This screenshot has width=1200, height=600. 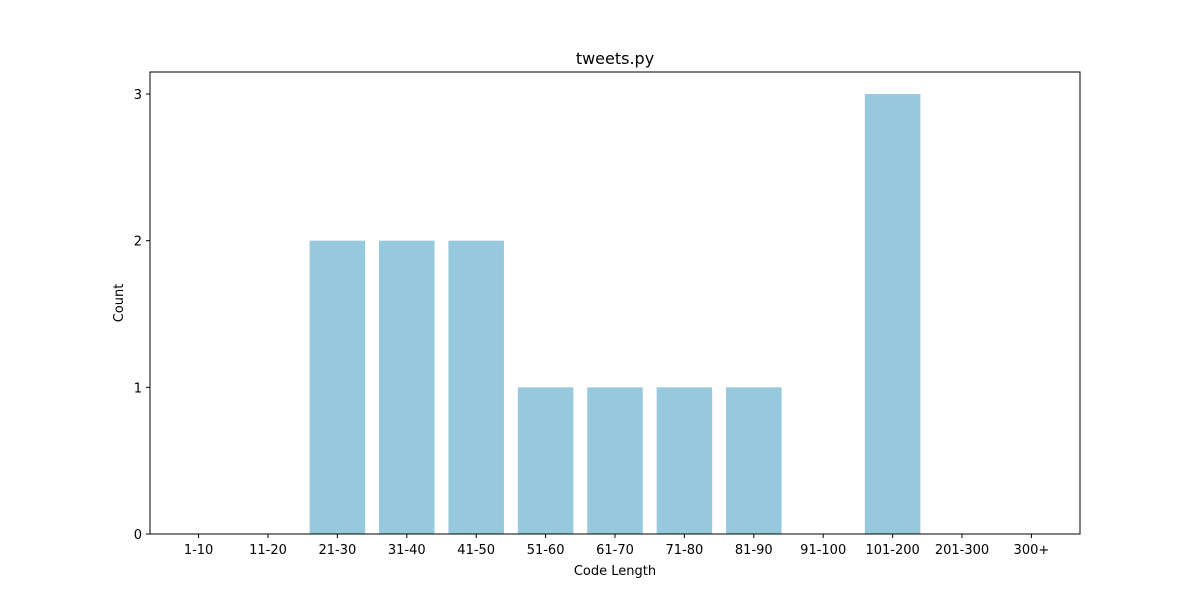 I want to click on x-tick-label: 101-200, so click(x=892, y=550).